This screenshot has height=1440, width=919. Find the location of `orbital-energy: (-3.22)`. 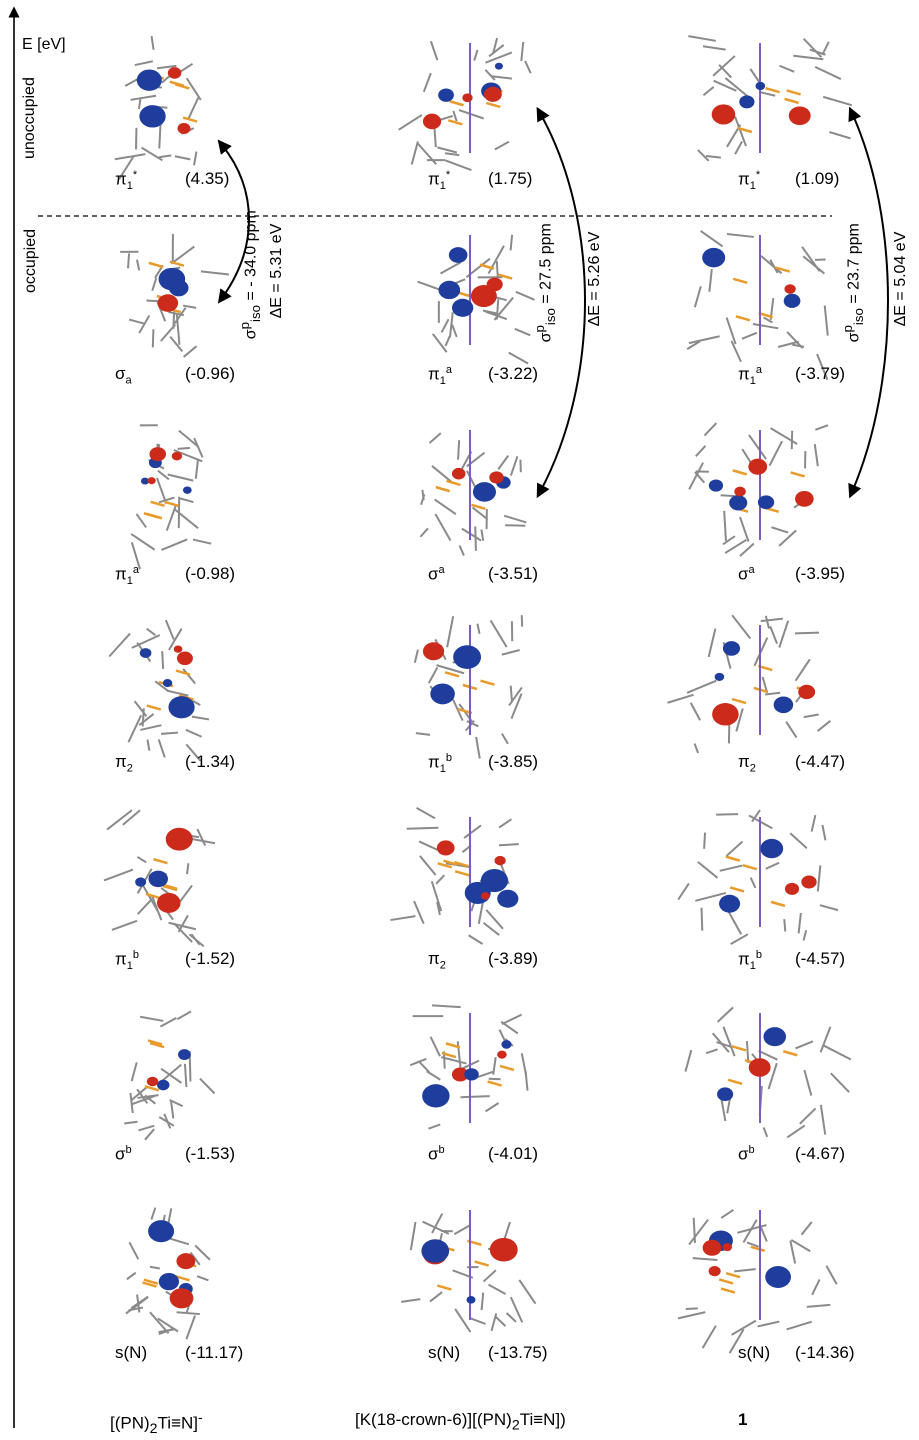

orbital-energy: (-3.22) is located at coordinates (513, 373).